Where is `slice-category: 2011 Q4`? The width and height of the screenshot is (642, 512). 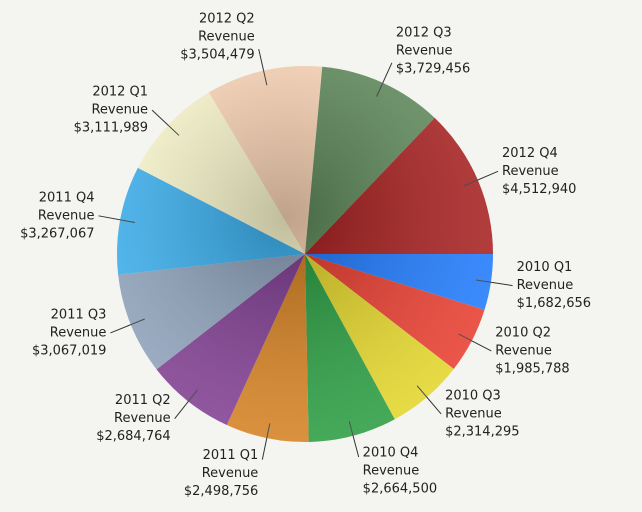 slice-category: 2011 Q4 is located at coordinates (67, 197).